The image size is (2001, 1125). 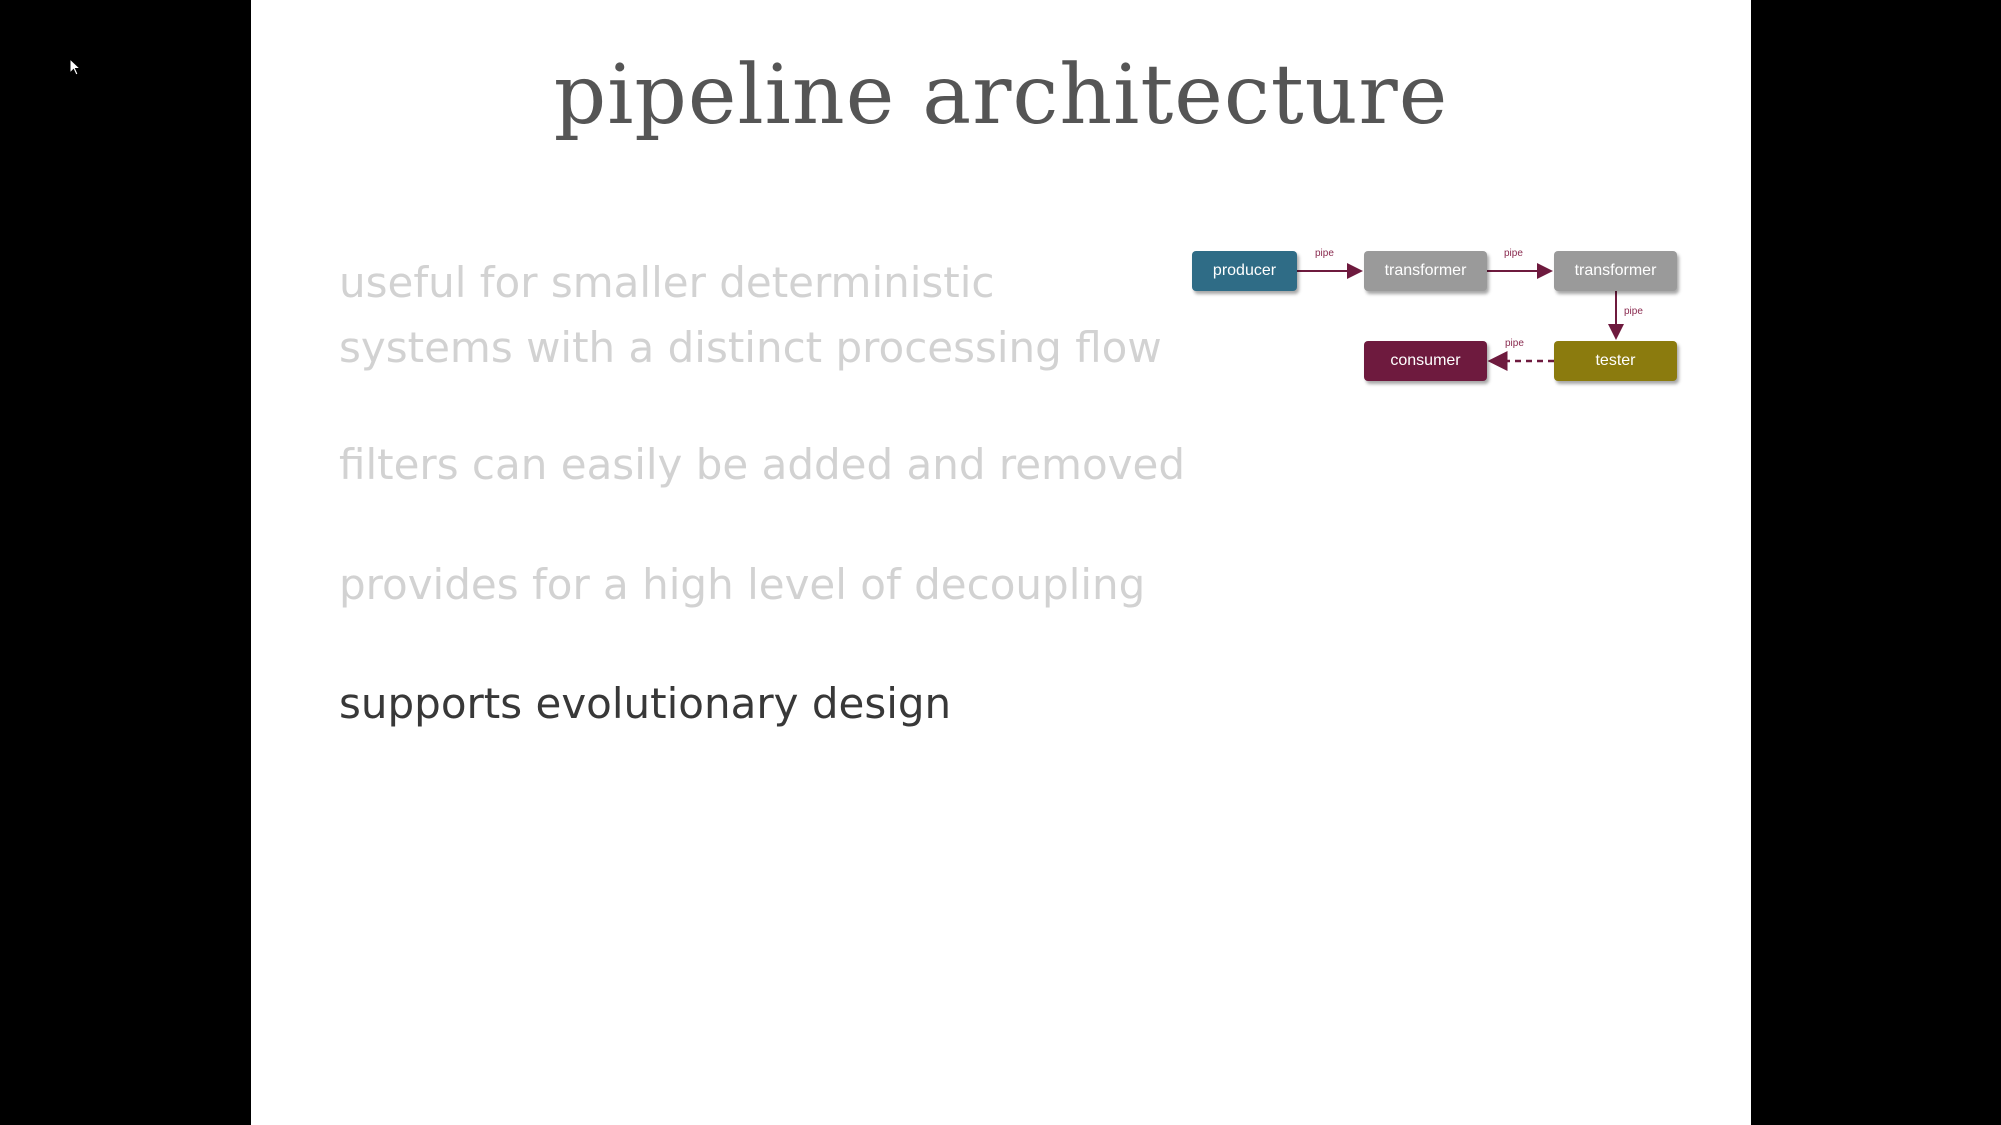 What do you see at coordinates (762, 464) in the screenshot?
I see `bullet-filters: filters can easily be added and removed` at bounding box center [762, 464].